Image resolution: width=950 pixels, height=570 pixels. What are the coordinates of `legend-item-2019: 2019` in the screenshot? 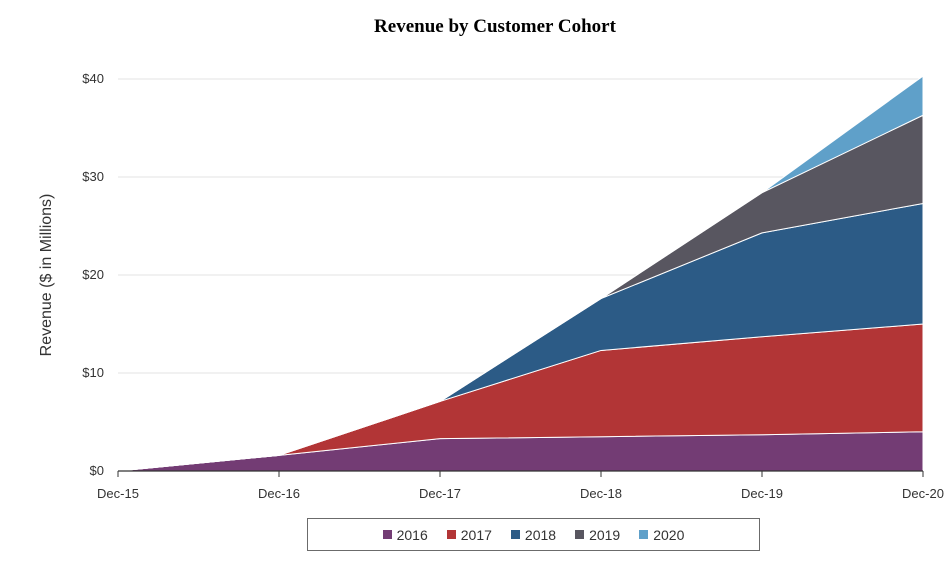 It's located at (597, 535).